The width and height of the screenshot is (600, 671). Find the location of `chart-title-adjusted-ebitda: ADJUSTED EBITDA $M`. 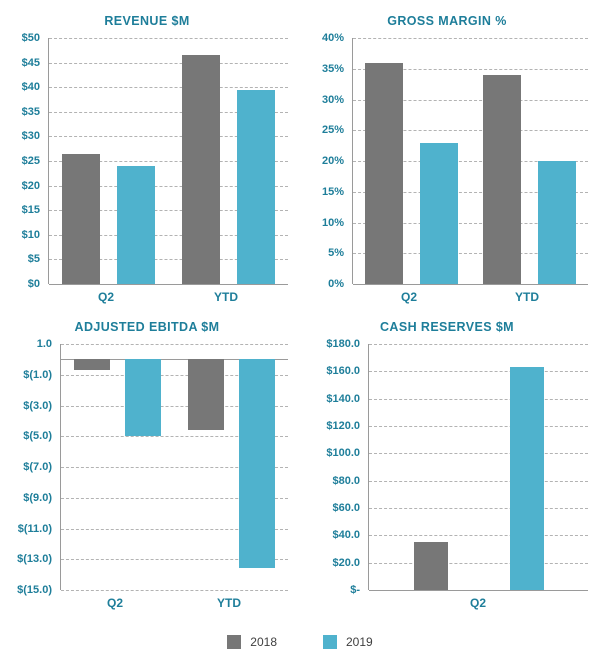

chart-title-adjusted-ebitda: ADJUSTED EBITDA $M is located at coordinates (147, 327).